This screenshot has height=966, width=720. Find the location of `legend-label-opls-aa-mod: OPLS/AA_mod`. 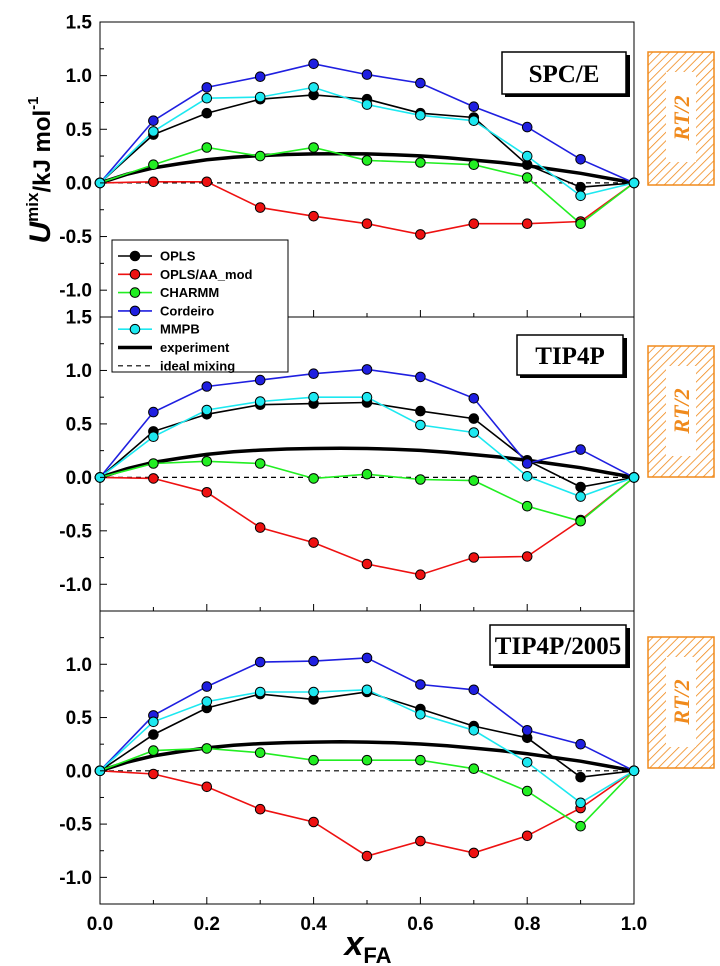

legend-label-opls-aa-mod: OPLS/AA_mod is located at coordinates (206, 274).